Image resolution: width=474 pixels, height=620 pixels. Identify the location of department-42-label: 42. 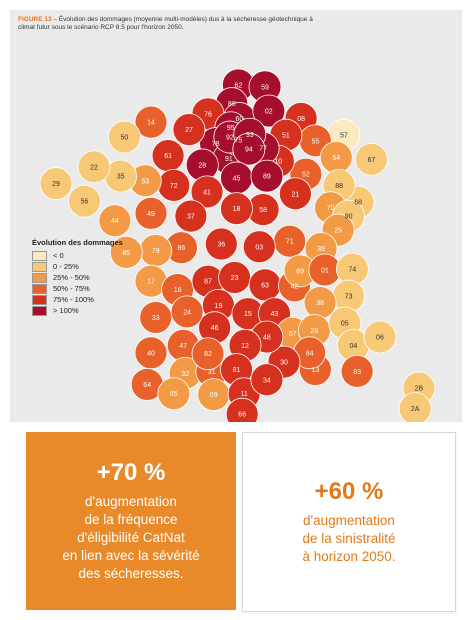
(295, 286).